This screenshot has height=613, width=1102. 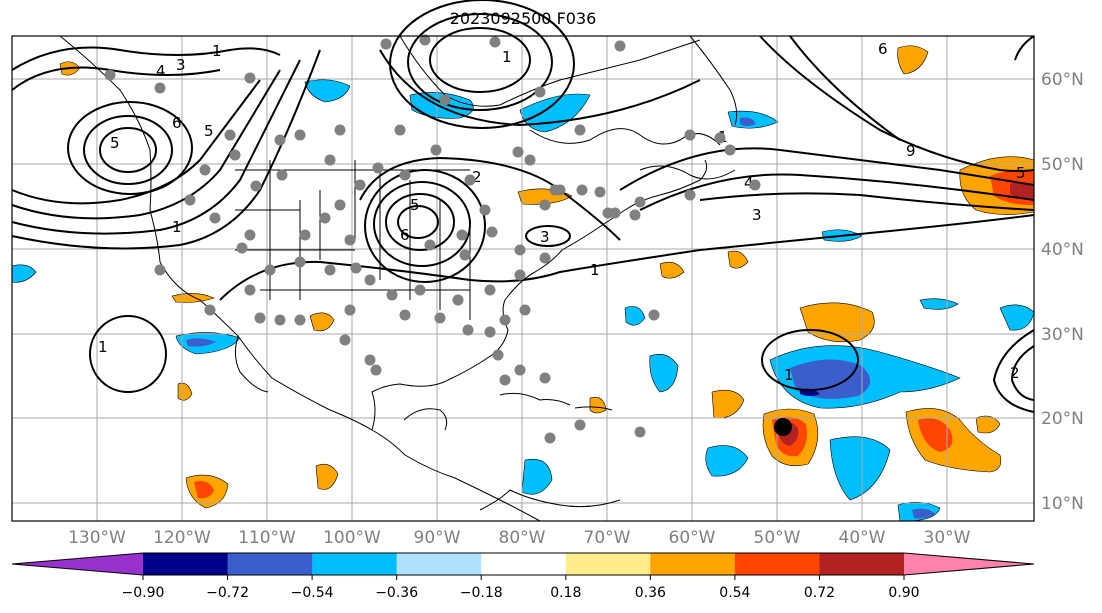 What do you see at coordinates (143, 593) in the screenshot?
I see `colorbar-tick-label: −0.90` at bounding box center [143, 593].